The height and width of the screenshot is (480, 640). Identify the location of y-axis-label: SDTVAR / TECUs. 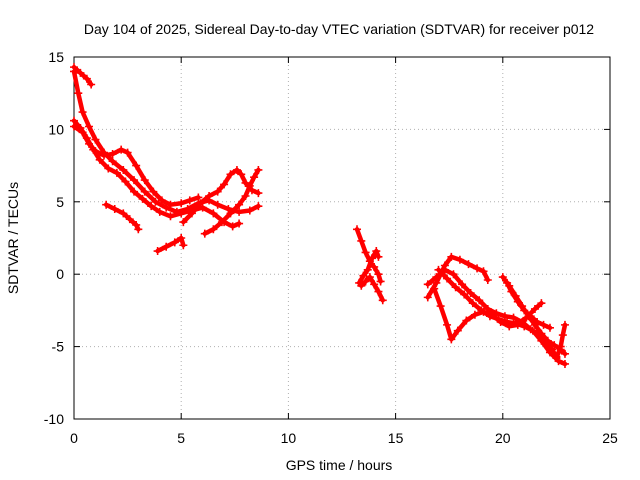
(13, 238).